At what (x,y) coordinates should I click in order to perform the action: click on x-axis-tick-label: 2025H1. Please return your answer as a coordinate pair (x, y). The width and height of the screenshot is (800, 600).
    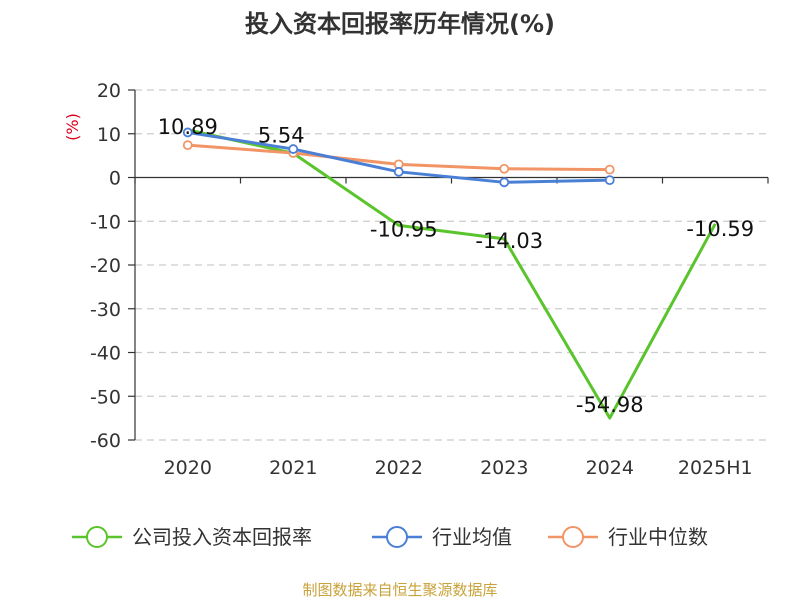
    Looking at the image, I should click on (715, 468).